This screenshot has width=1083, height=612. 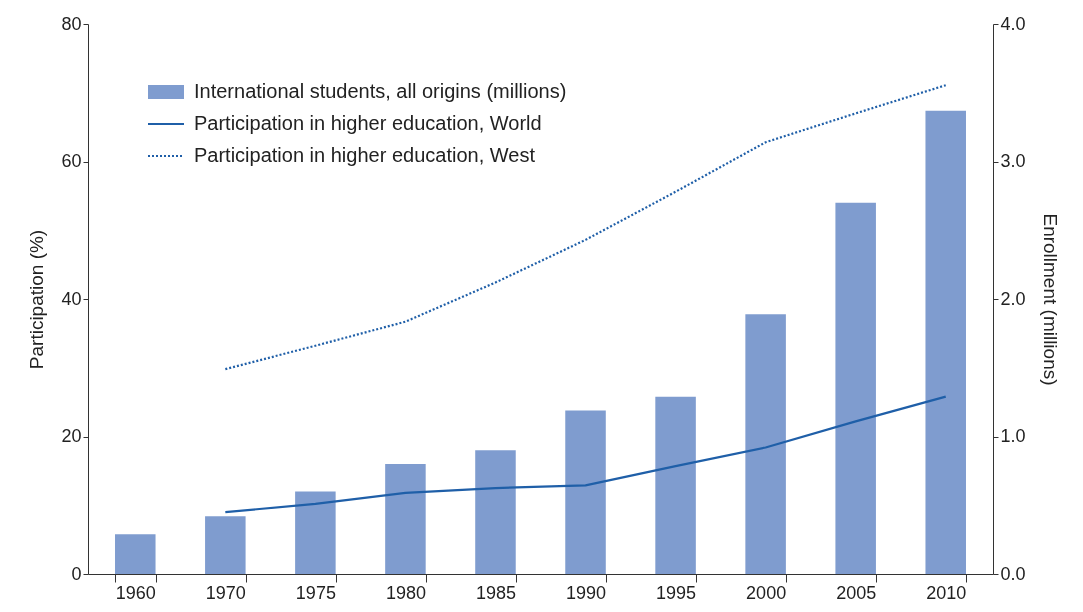 What do you see at coordinates (380, 91) in the screenshot?
I see `legend-label: International students, all origins (millions)` at bounding box center [380, 91].